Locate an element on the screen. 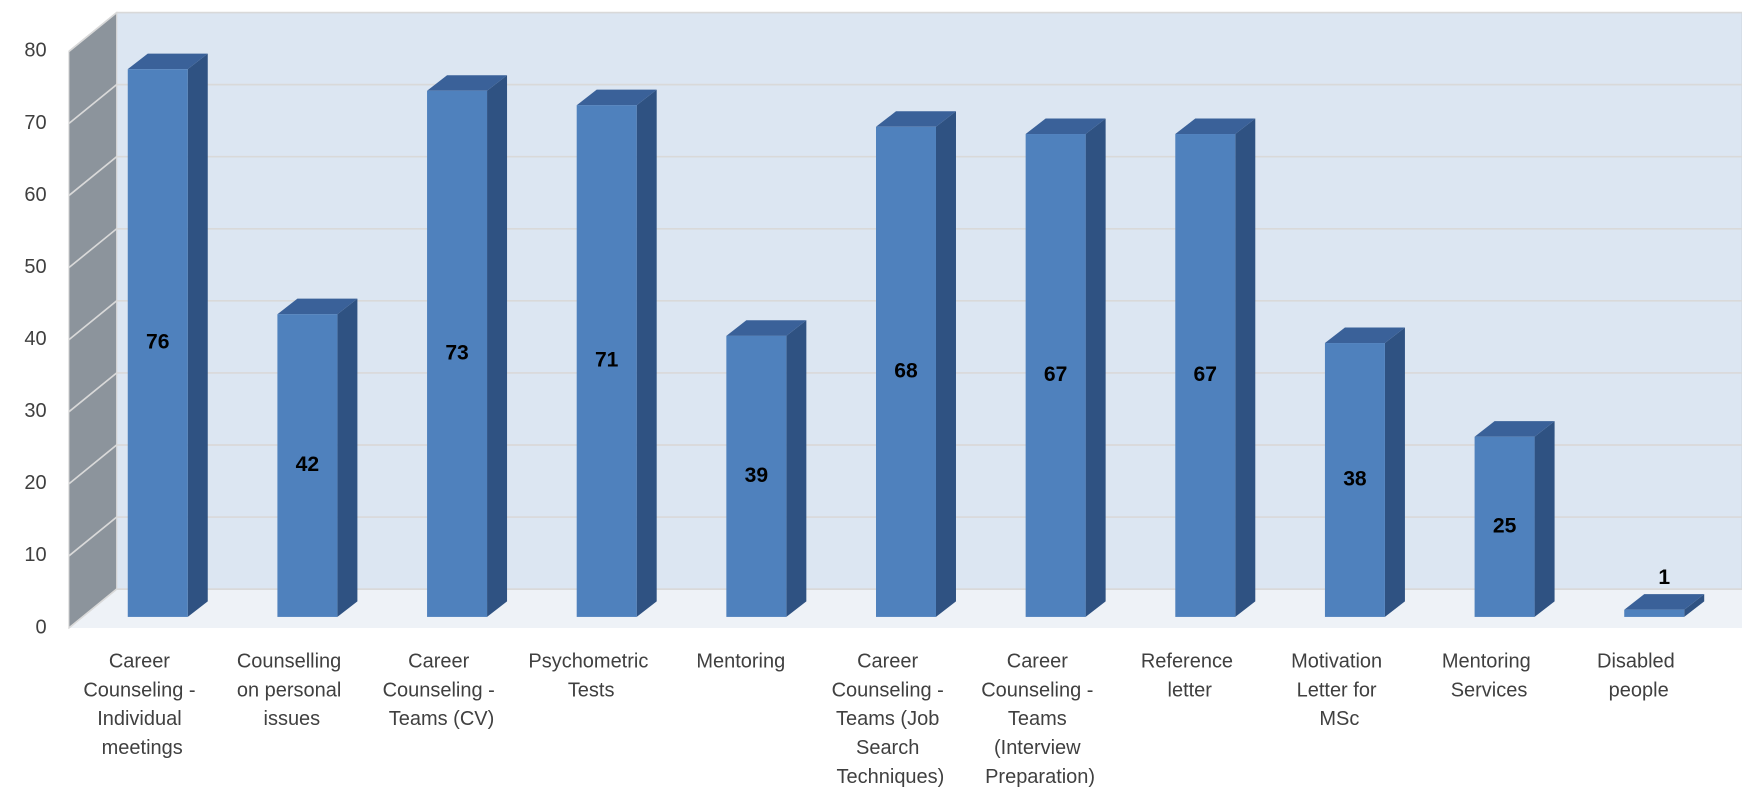 Image resolution: width=1742 pixels, height=795 pixels. value-label: 73 is located at coordinates (456, 352).